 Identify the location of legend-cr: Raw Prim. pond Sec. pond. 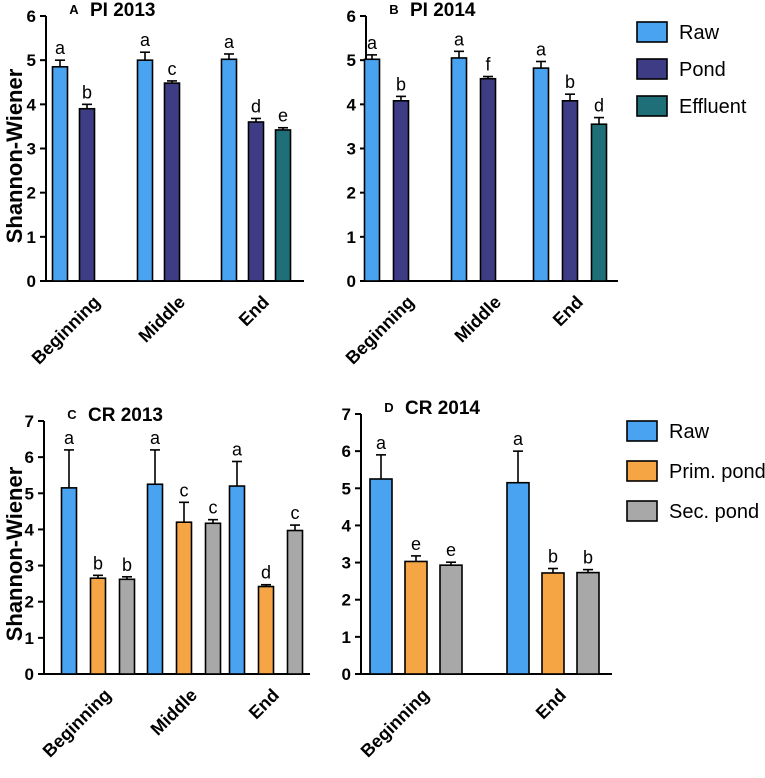
(695, 471).